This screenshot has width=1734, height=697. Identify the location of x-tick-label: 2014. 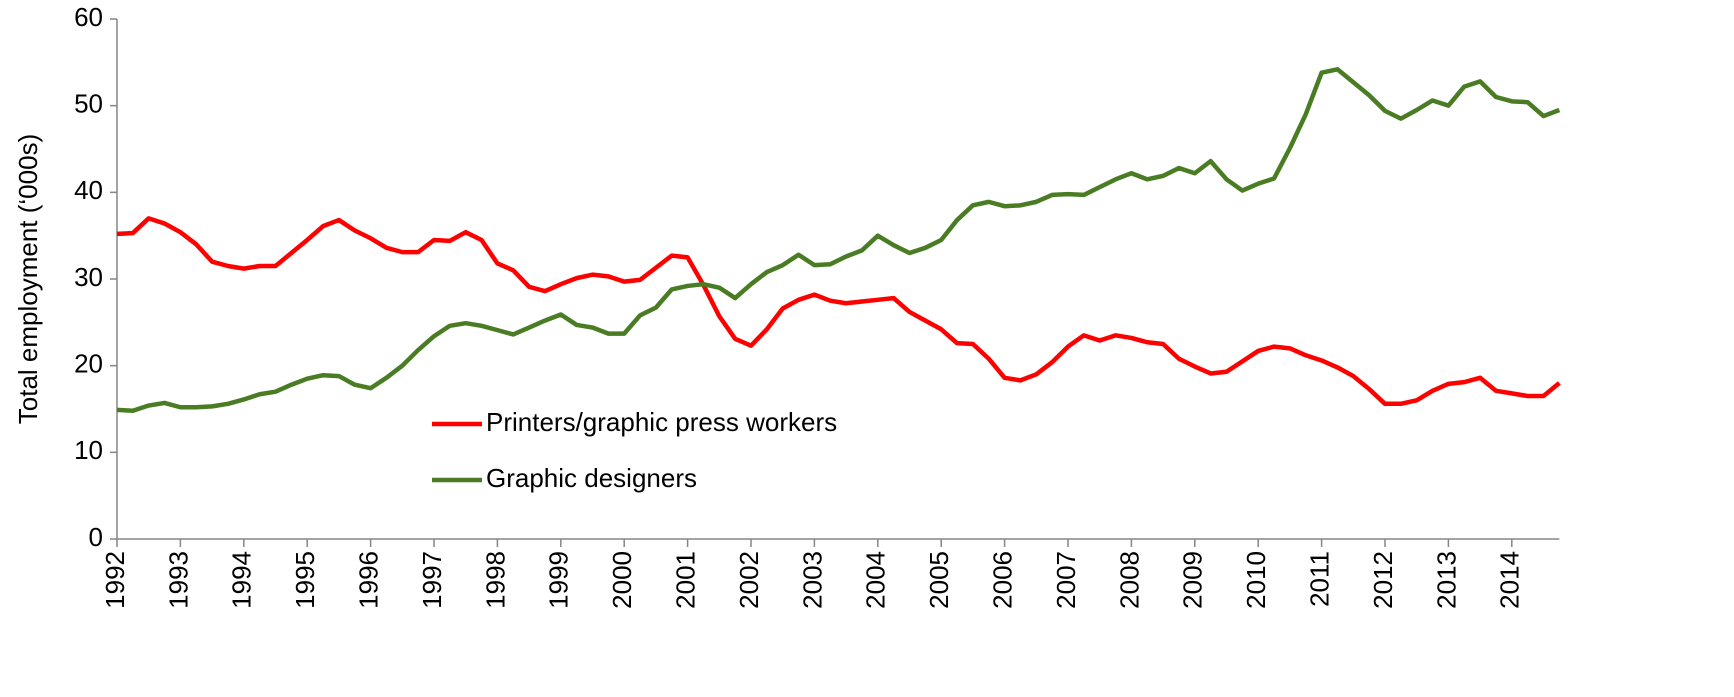
(1510, 580).